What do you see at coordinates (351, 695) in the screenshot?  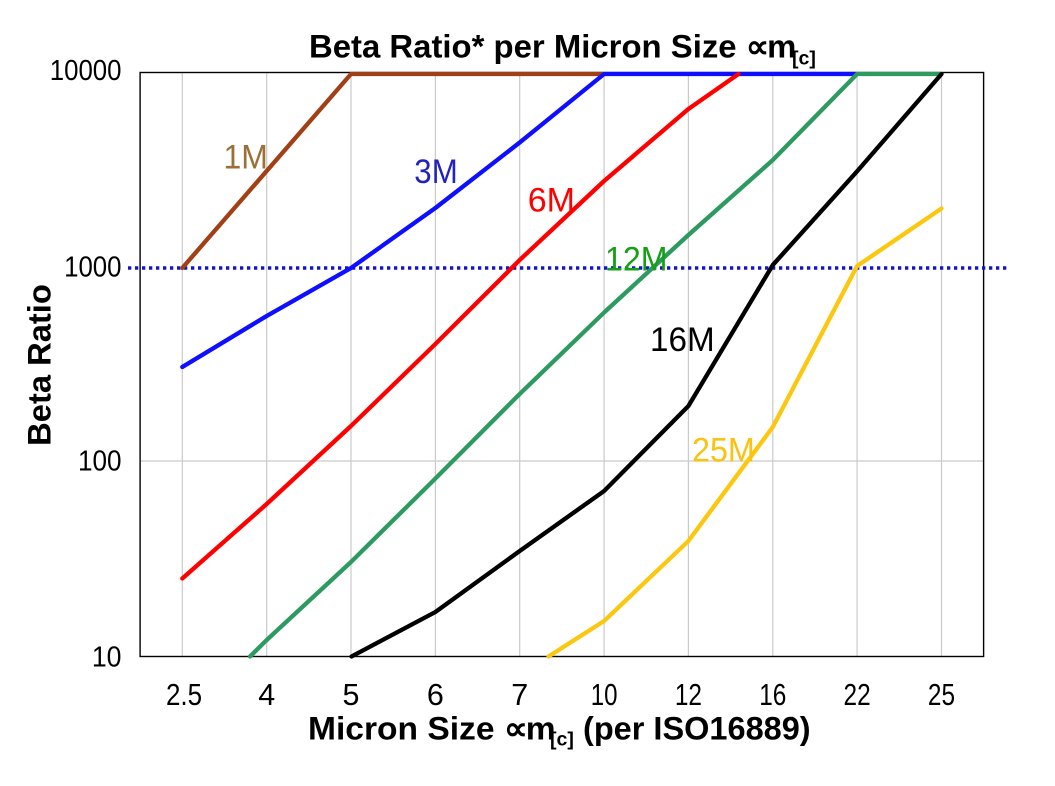 I see `svg-text: 5` at bounding box center [351, 695].